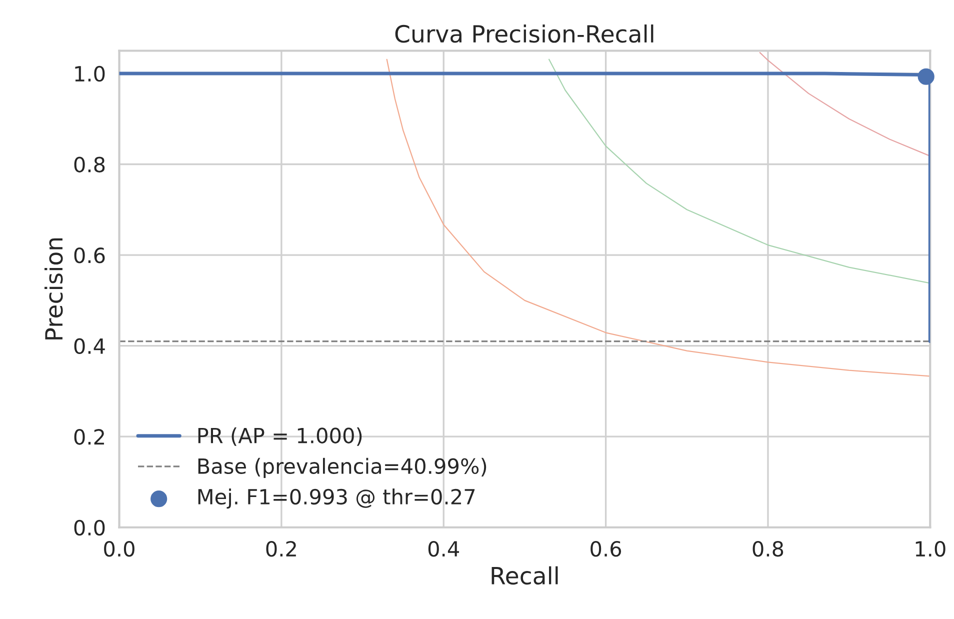 The width and height of the screenshot is (954, 619). Describe the element at coordinates (768, 548) in the screenshot. I see `x-tick-label: 0.8` at that location.